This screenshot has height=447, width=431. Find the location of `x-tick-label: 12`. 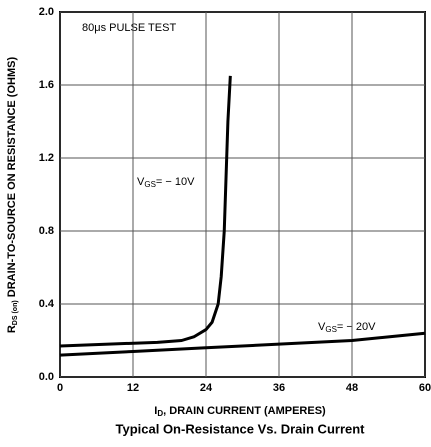

x-tick-label: 12 is located at coordinates (133, 388).